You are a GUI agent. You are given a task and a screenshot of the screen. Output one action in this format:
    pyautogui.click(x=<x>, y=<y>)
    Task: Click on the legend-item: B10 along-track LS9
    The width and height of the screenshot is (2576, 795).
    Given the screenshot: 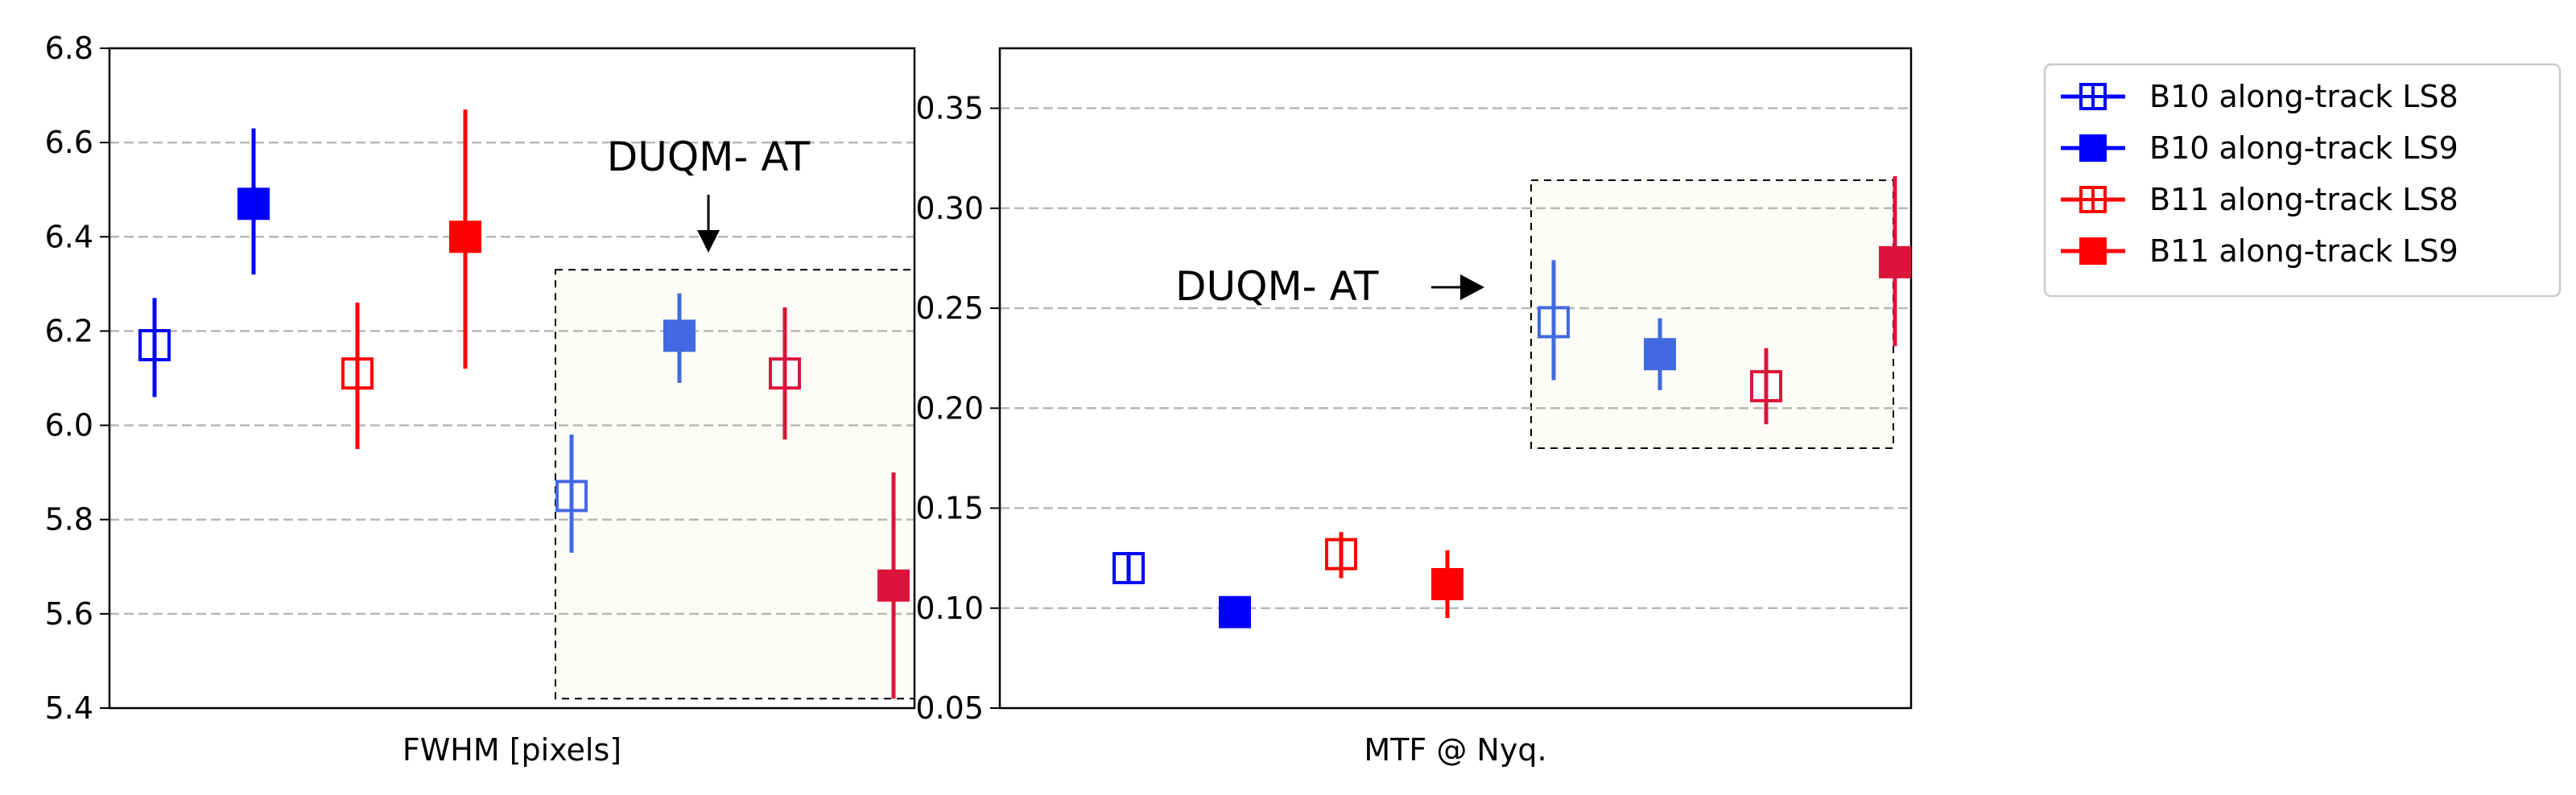 What is the action you would take?
    pyautogui.click(x=2259, y=148)
    